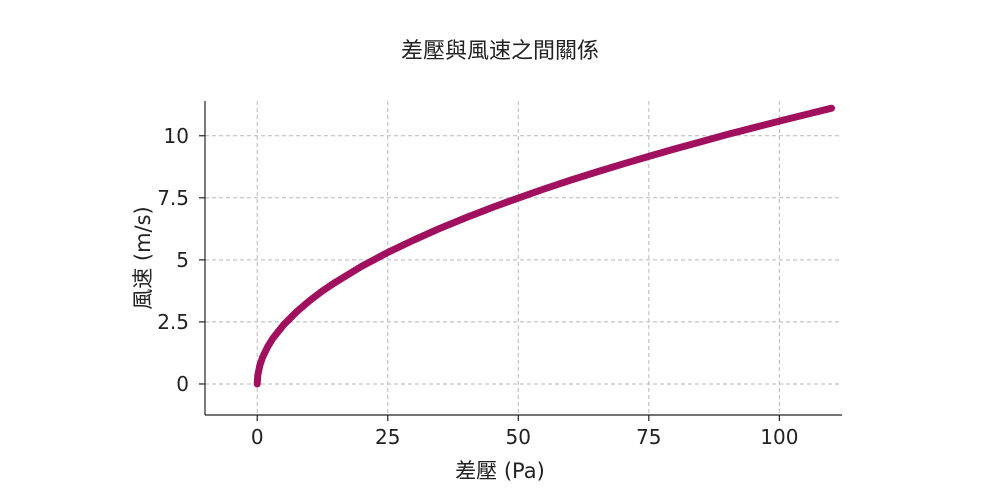  Describe the element at coordinates (500, 471) in the screenshot. I see `x-axis-label: 差壓 (Pa)` at that location.